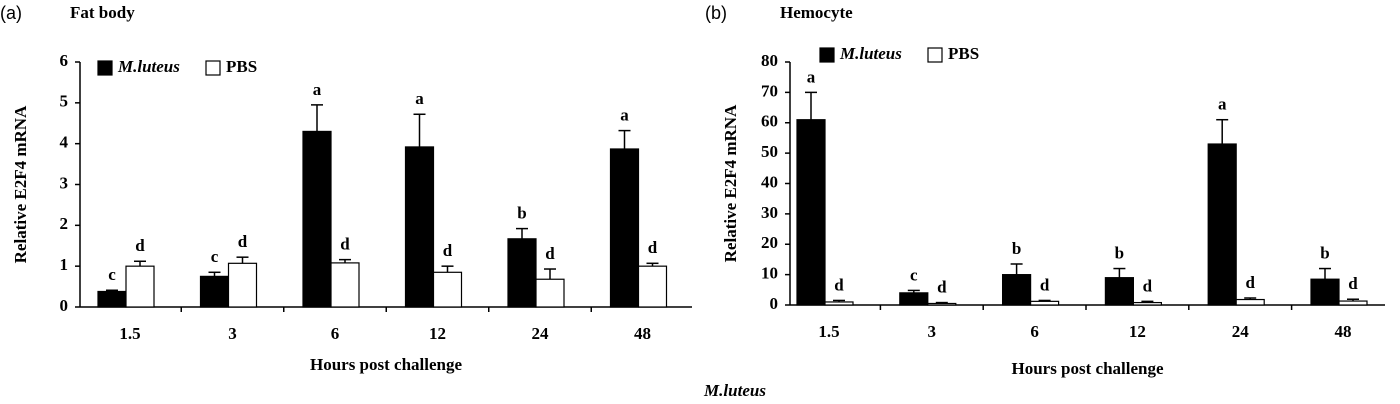 This screenshot has height=404, width=1400. I want to click on y-tick-label: 3, so click(64, 182).